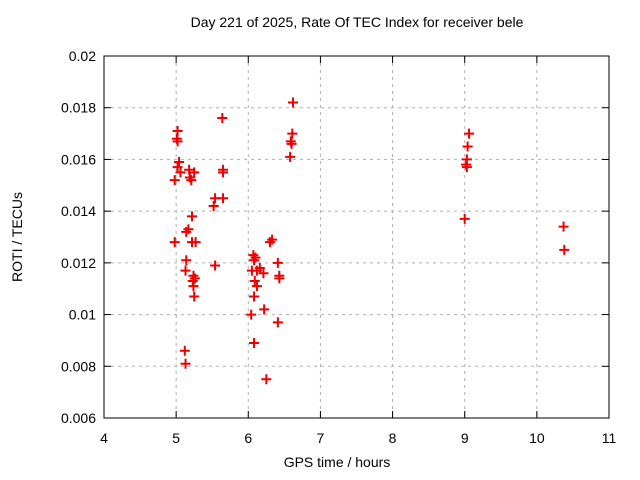 The width and height of the screenshot is (640, 480). Describe the element at coordinates (321, 438) in the screenshot. I see `x-tick-label: 7` at that location.